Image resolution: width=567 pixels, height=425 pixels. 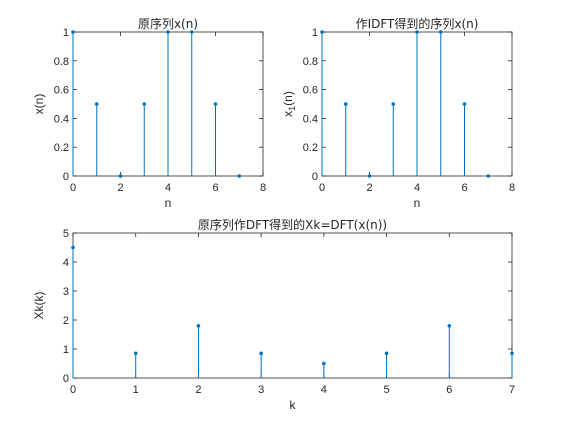 What do you see at coordinates (293, 405) in the screenshot?
I see `x-axis-label: k` at bounding box center [293, 405].